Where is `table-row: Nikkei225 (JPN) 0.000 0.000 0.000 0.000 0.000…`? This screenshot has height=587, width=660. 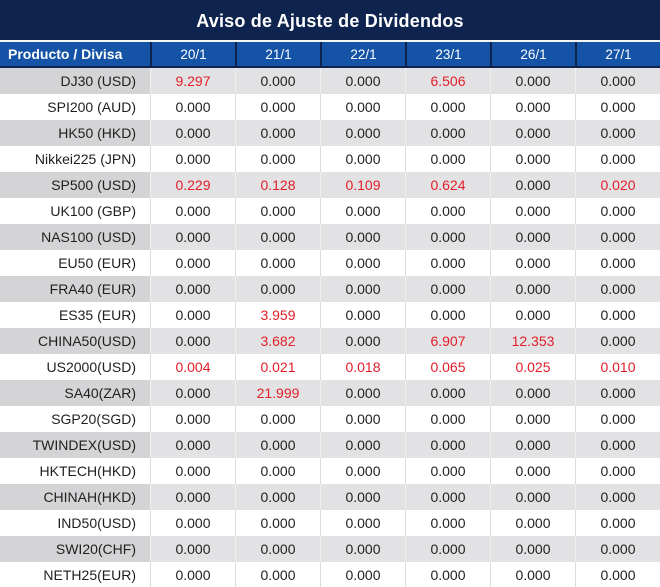 table-row: Nikkei225 (JPN) 0.000 0.000 0.000 0.000 0.000… is located at coordinates (330, 159).